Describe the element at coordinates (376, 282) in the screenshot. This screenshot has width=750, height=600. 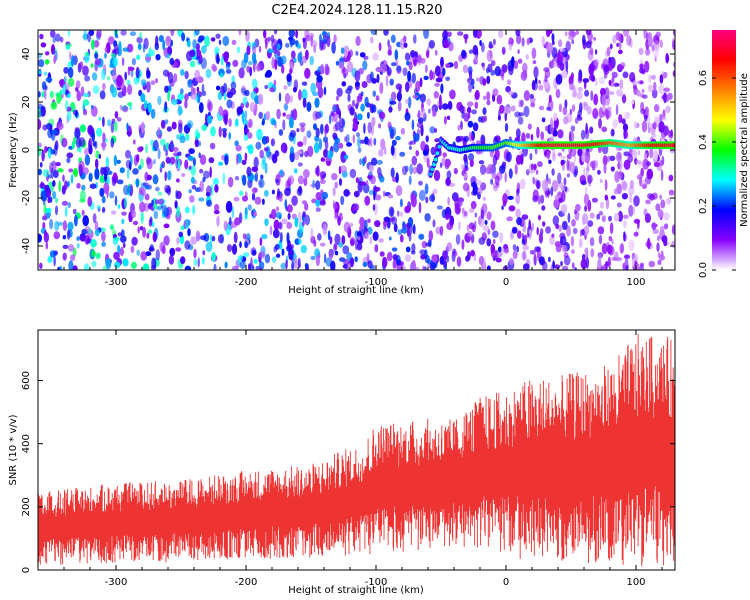
I see `x-tick-label: -100` at that location.